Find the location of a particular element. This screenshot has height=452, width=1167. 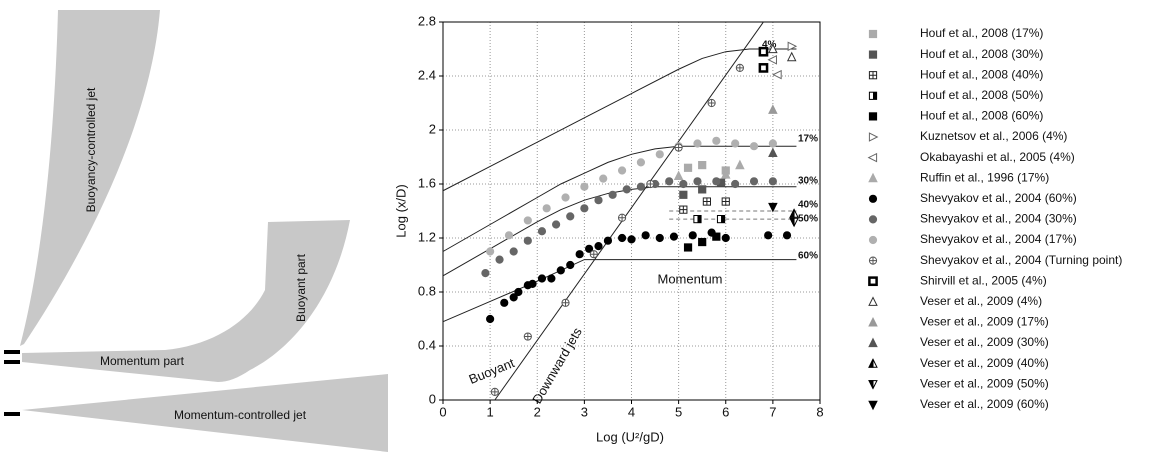

legend-label: Shevyakov et al., 2004 (30%) is located at coordinates (998, 219).